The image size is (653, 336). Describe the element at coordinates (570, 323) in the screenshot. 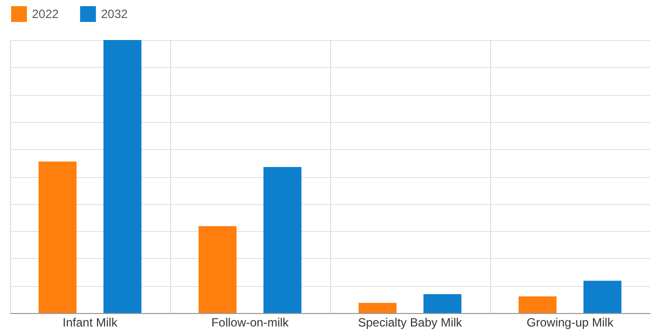

I see `x-tick-label: Growing-up Milk` at that location.